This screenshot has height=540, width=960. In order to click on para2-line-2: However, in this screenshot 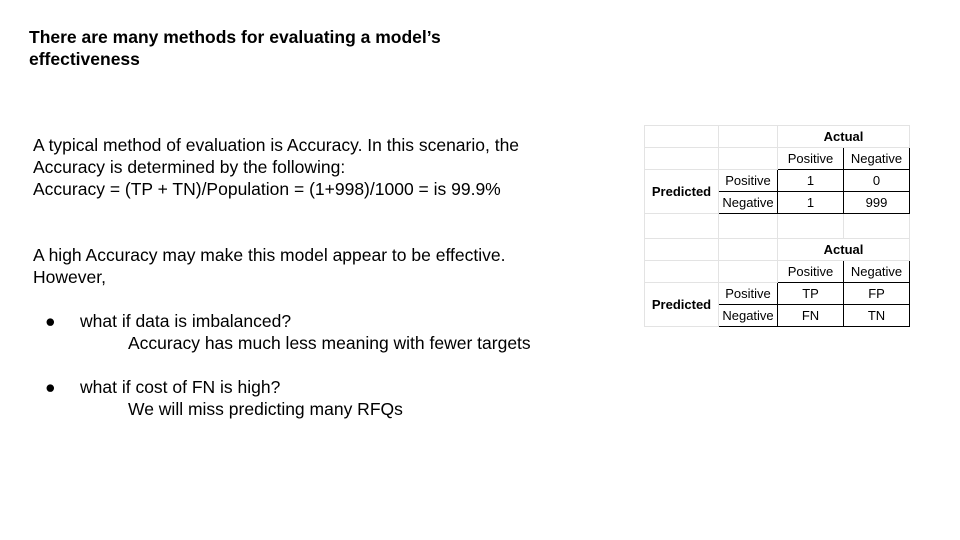, I will do `click(69, 277)`.